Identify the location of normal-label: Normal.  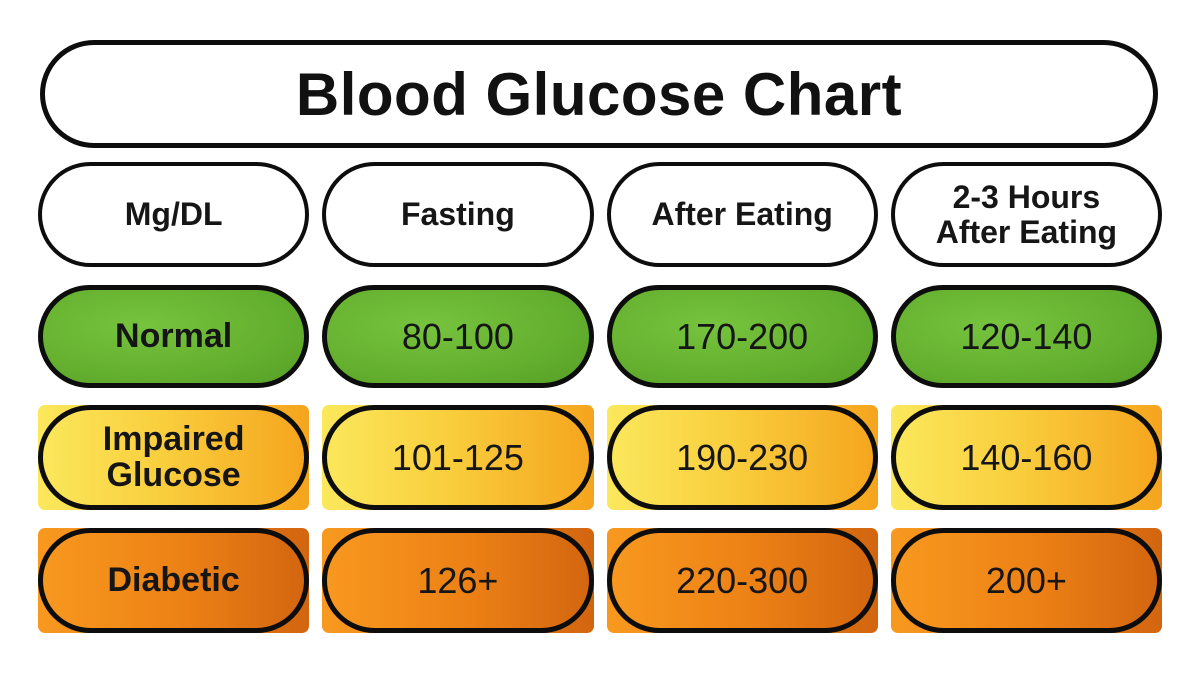
(174, 335).